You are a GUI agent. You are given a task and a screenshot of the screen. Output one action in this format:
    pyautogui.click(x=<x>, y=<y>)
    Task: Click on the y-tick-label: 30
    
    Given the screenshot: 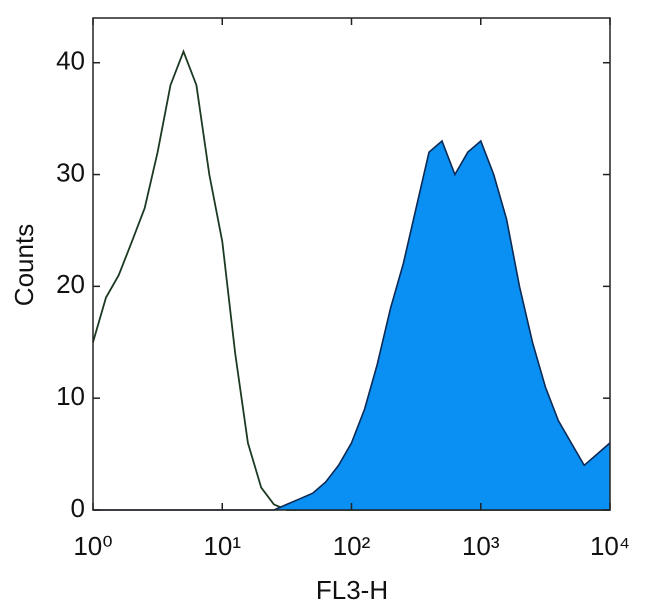 What is the action you would take?
    pyautogui.click(x=70, y=172)
    